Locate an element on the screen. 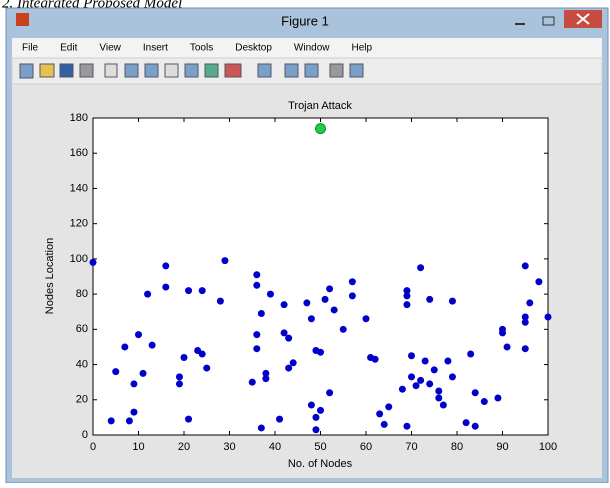 The image size is (610, 488). caption: 2. Integrated Proposed Model is located at coordinates (92, 5).